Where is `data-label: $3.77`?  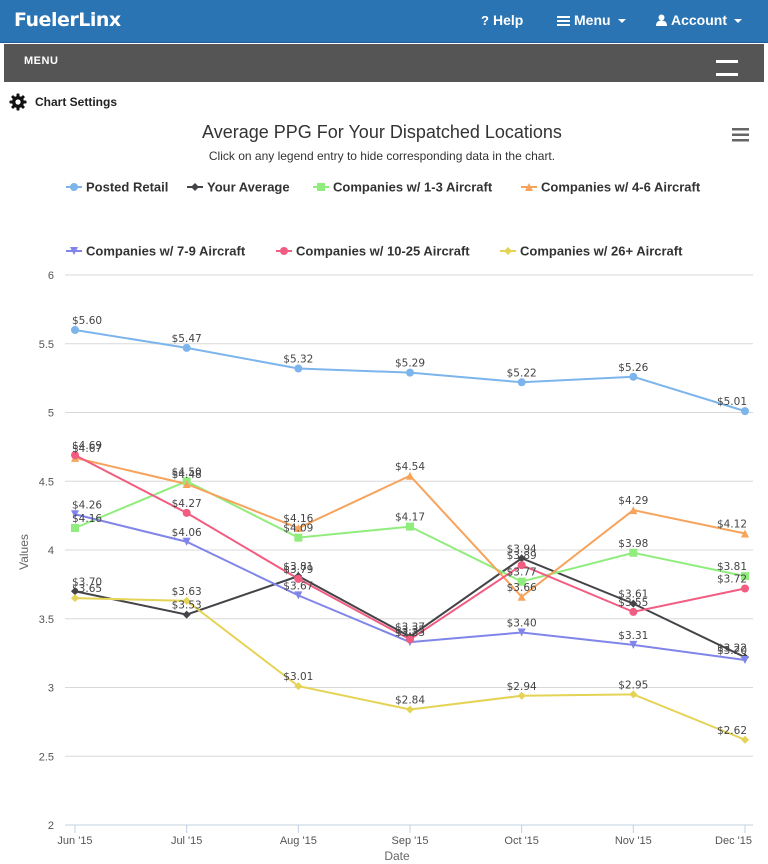
data-label: $3.77 is located at coordinates (522, 573).